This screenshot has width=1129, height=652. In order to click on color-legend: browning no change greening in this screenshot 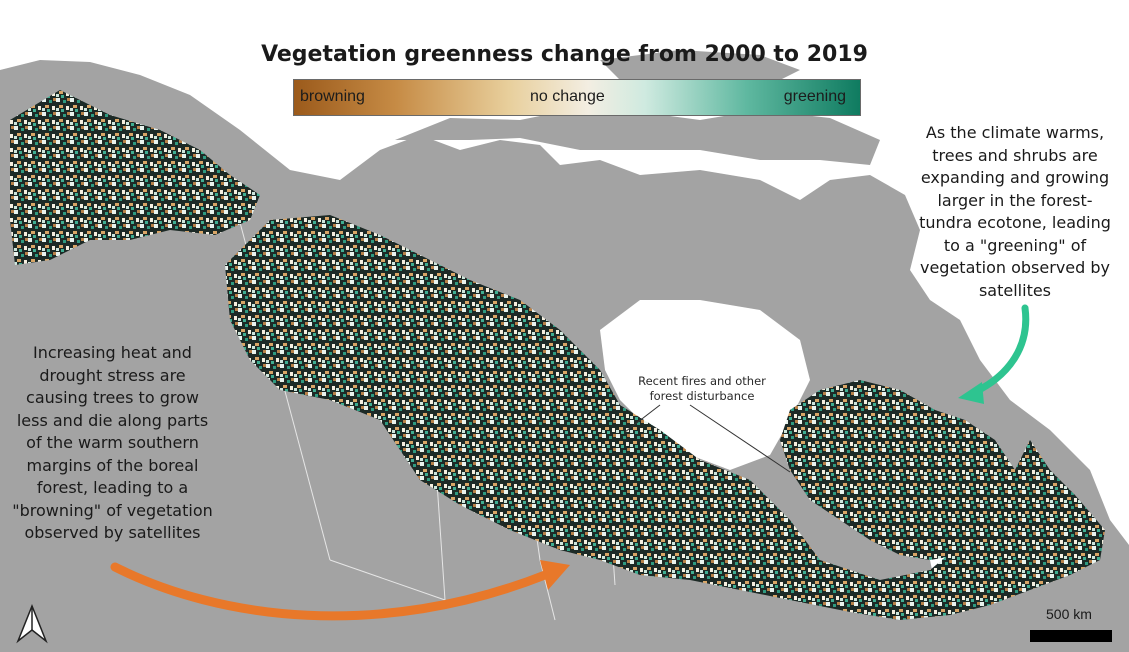, I will do `click(577, 97)`.